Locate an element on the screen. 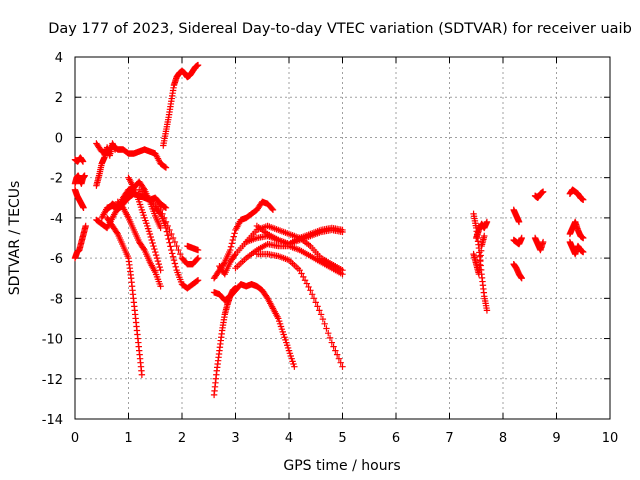 This screenshot has height=480, width=640. y-tick-label: -12 is located at coordinates (52, 380).